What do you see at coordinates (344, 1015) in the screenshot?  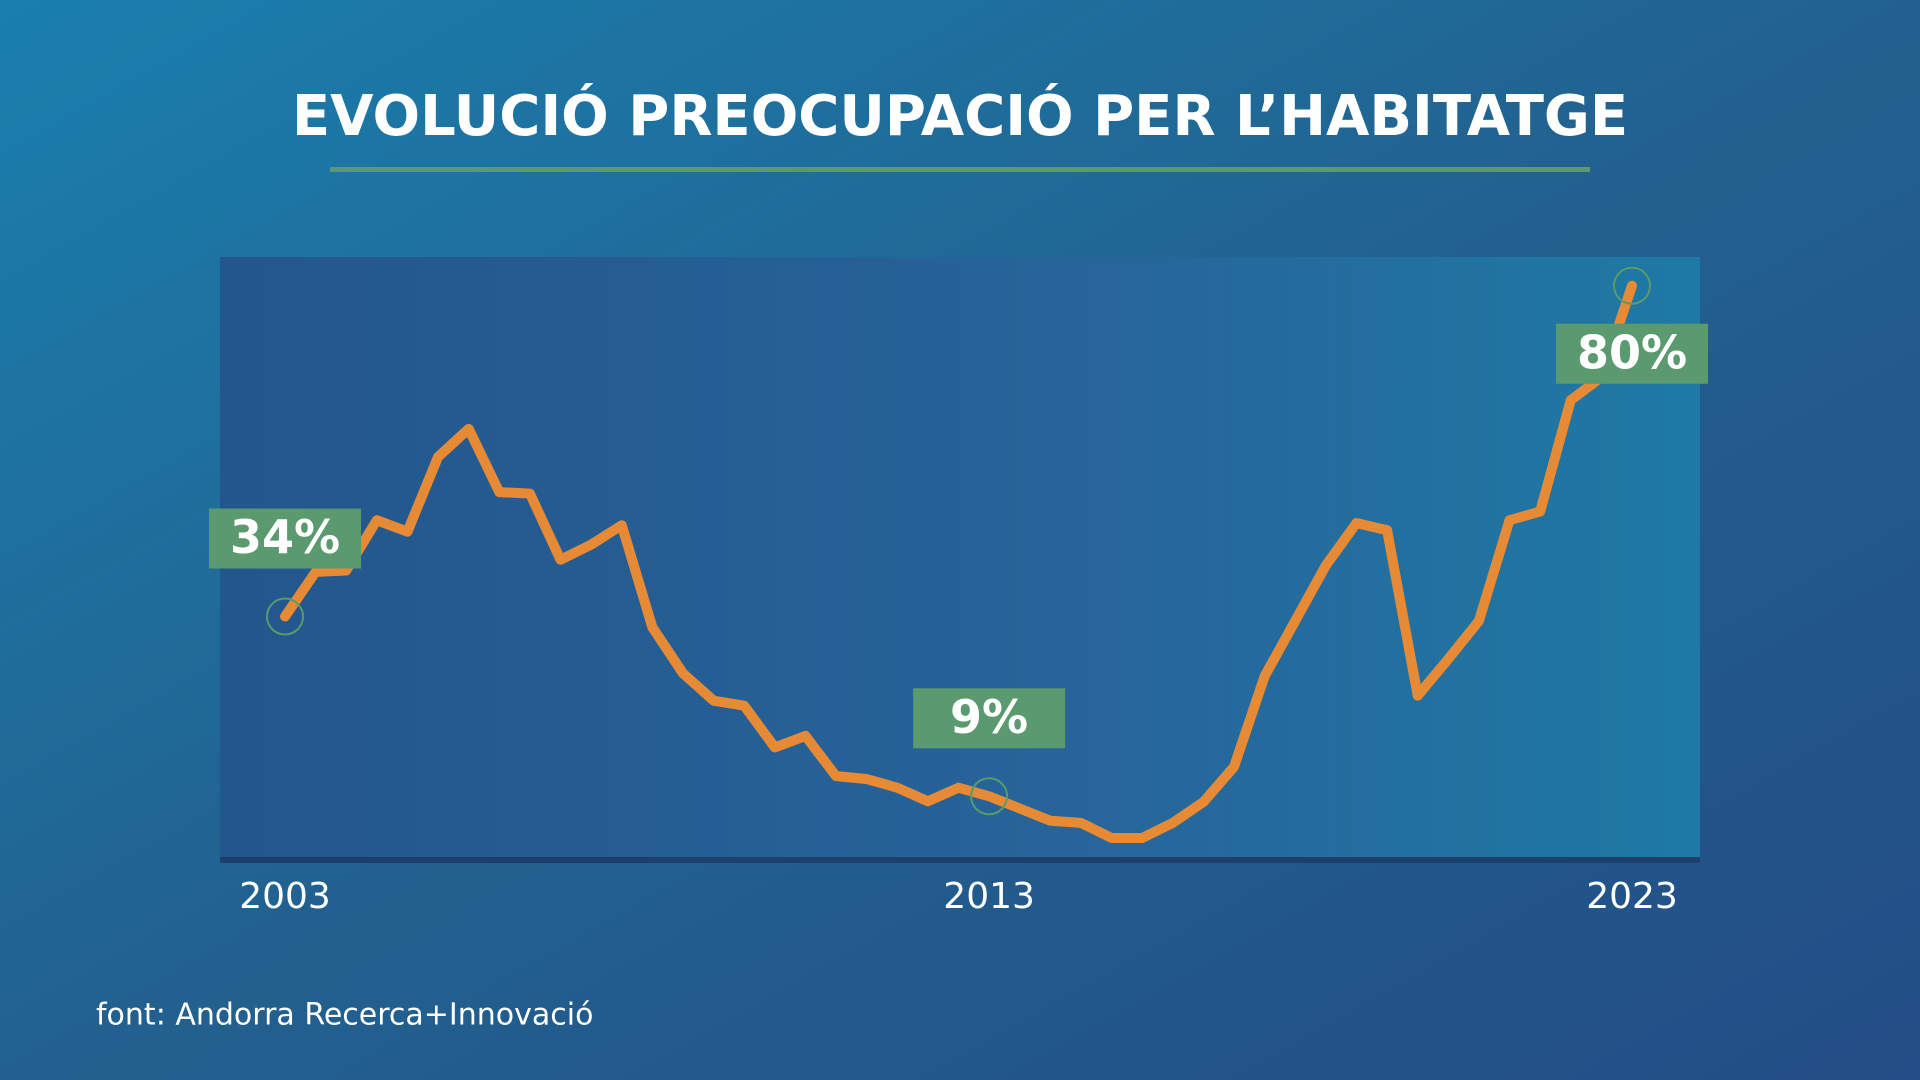 I see `source: font: Andorra Recerca+Innovació` at bounding box center [344, 1015].